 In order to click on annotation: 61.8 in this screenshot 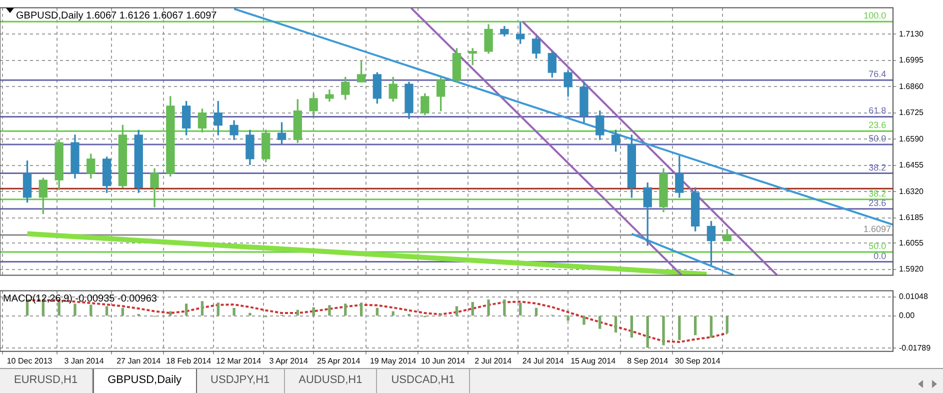, I will do `click(877, 111)`.